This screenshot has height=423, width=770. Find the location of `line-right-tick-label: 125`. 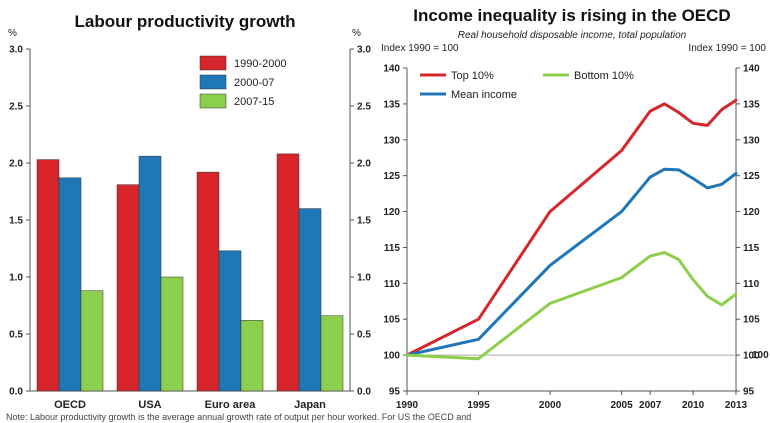

line-right-tick-label: 125 is located at coordinates (751, 176).